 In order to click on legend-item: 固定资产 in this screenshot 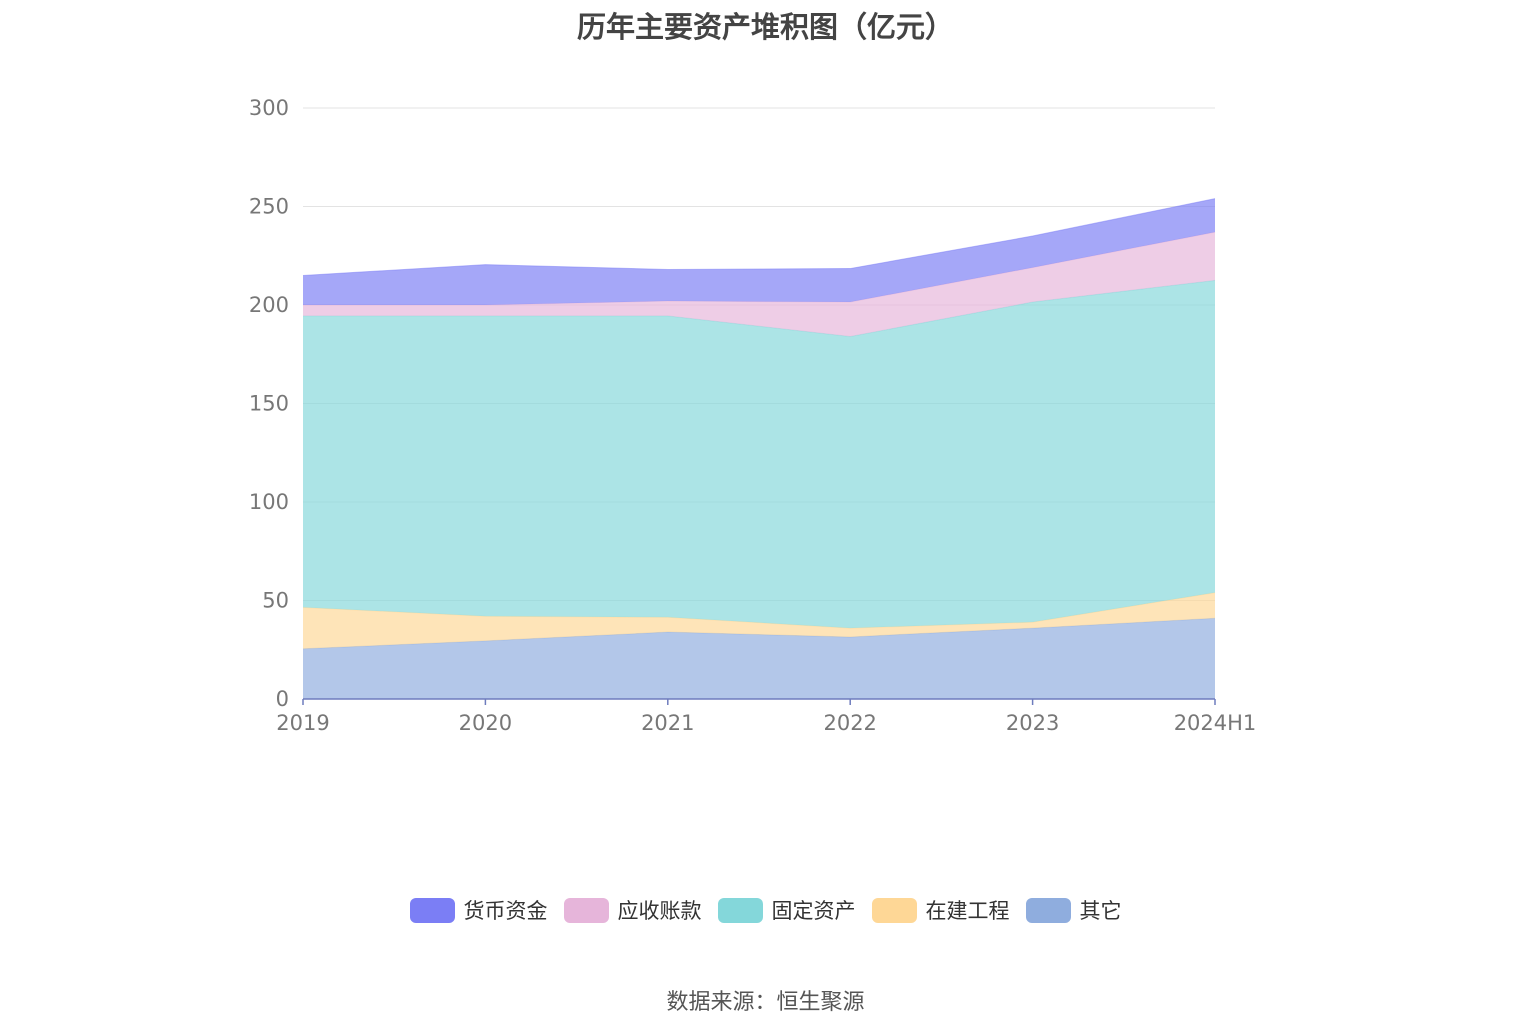, I will do `click(786, 910)`.